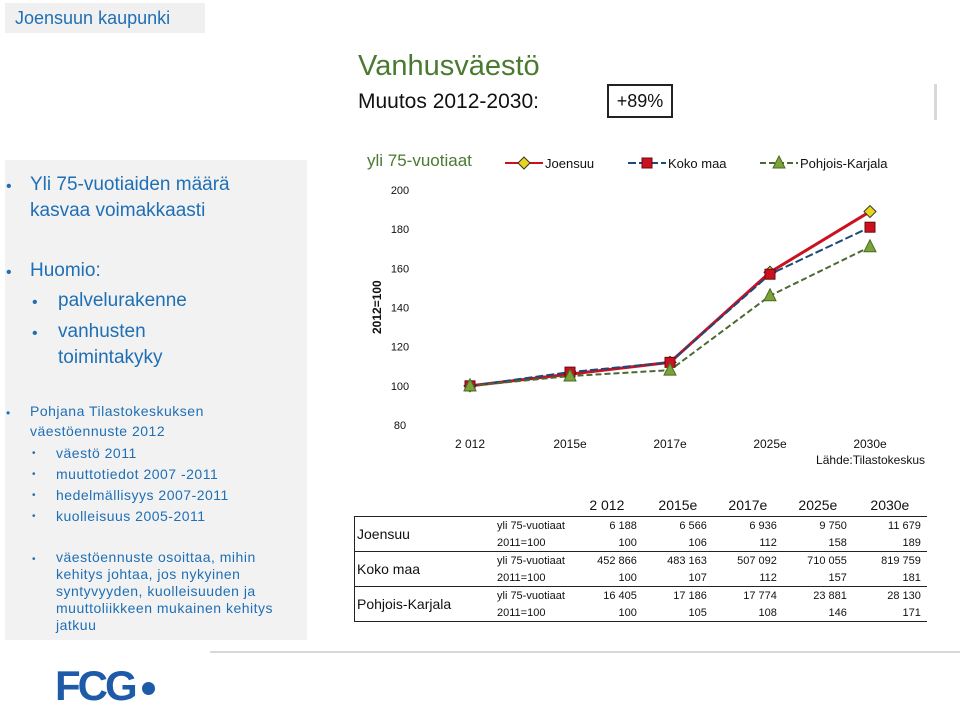 This screenshot has width=960, height=710. What do you see at coordinates (448, 101) in the screenshot?
I see `page-subtitle: Muutos 2012-2030:` at bounding box center [448, 101].